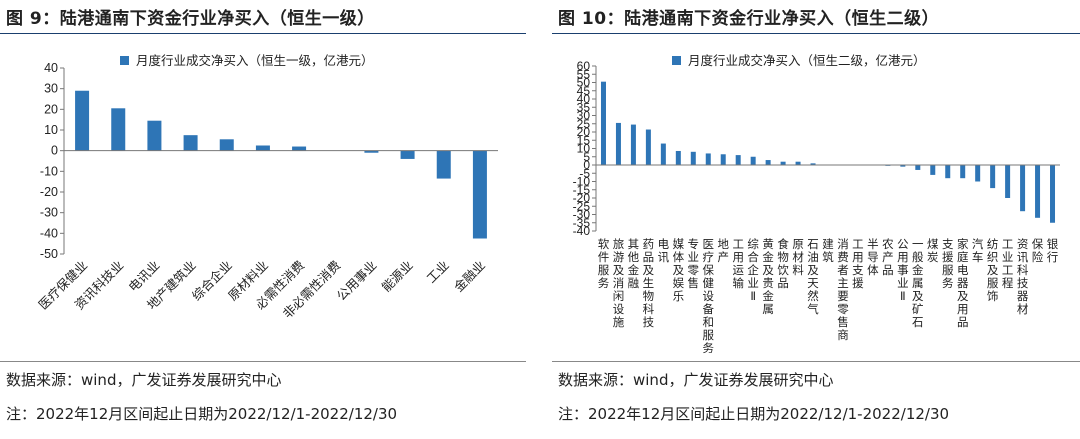 The width and height of the screenshot is (1080, 439). What do you see at coordinates (649, 322) in the screenshot?
I see `category-label: 技` at bounding box center [649, 322].